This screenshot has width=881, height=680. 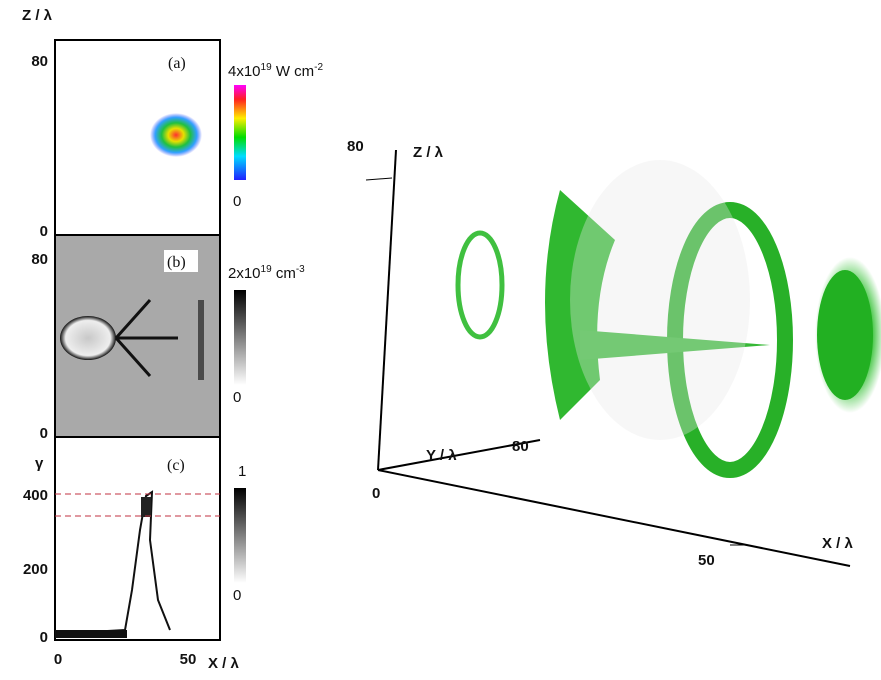 I want to click on density-bubble, so click(x=88, y=338).